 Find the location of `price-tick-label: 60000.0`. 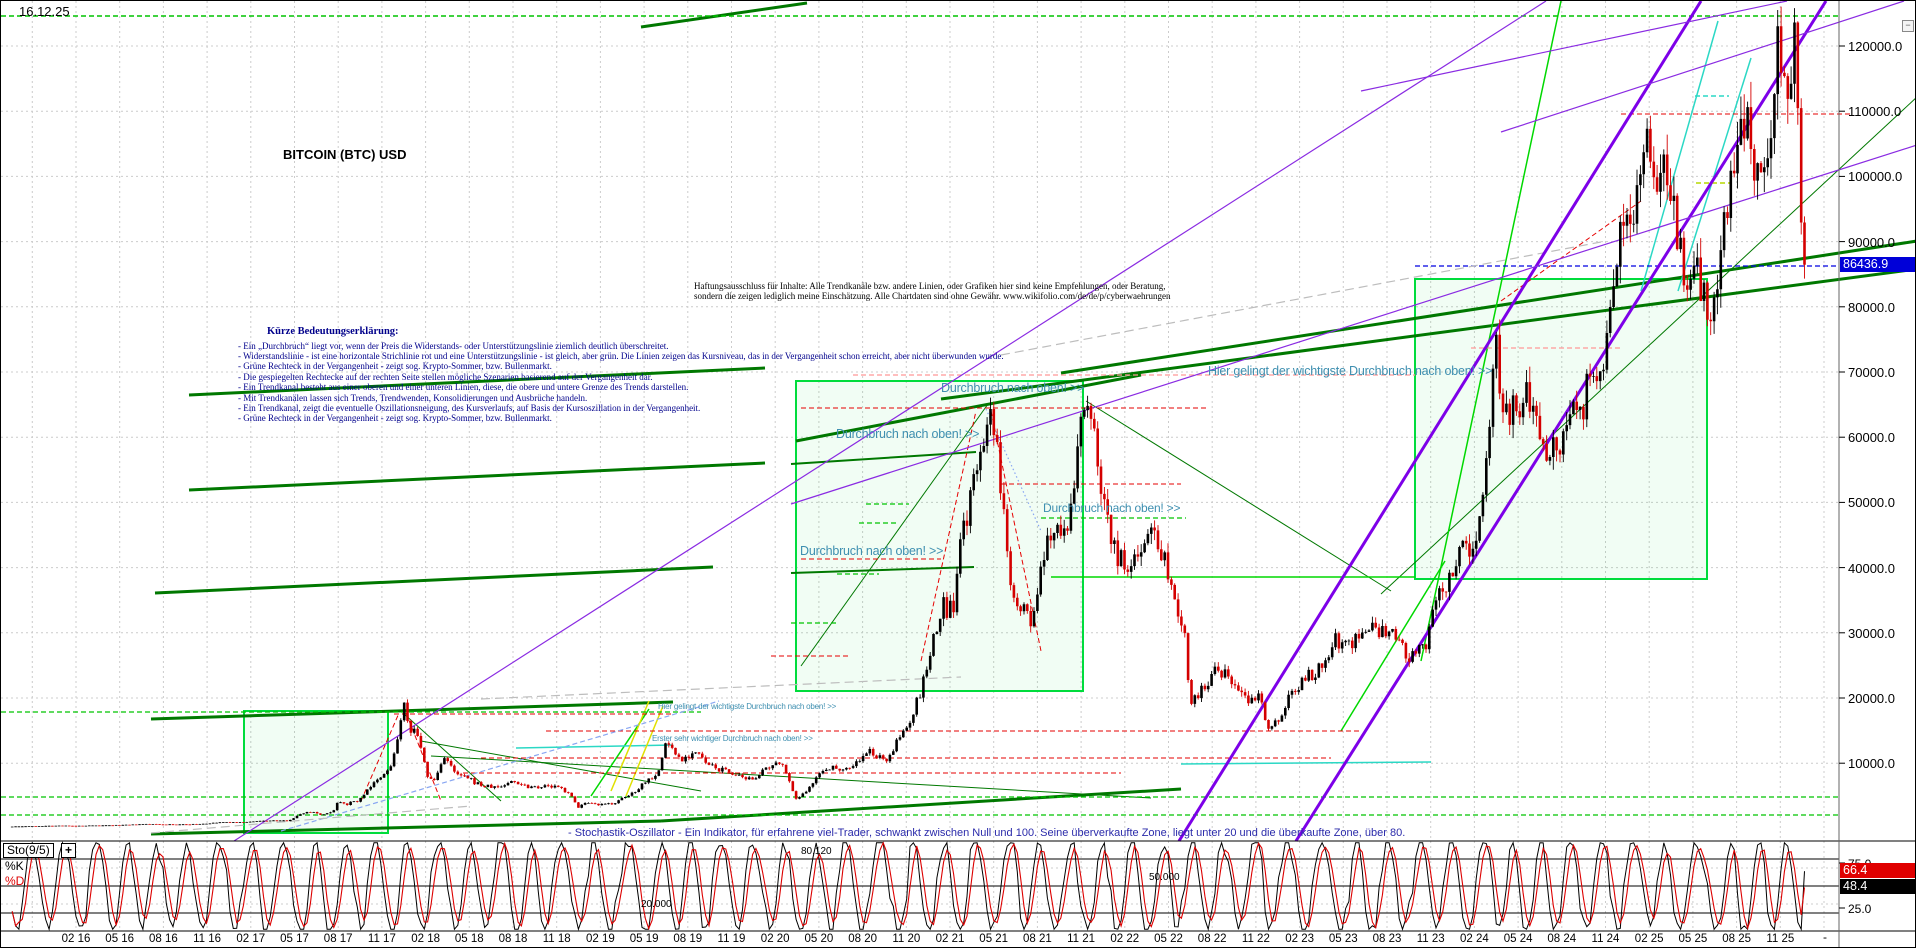

price-tick-label: 60000.0 is located at coordinates (1871, 438).